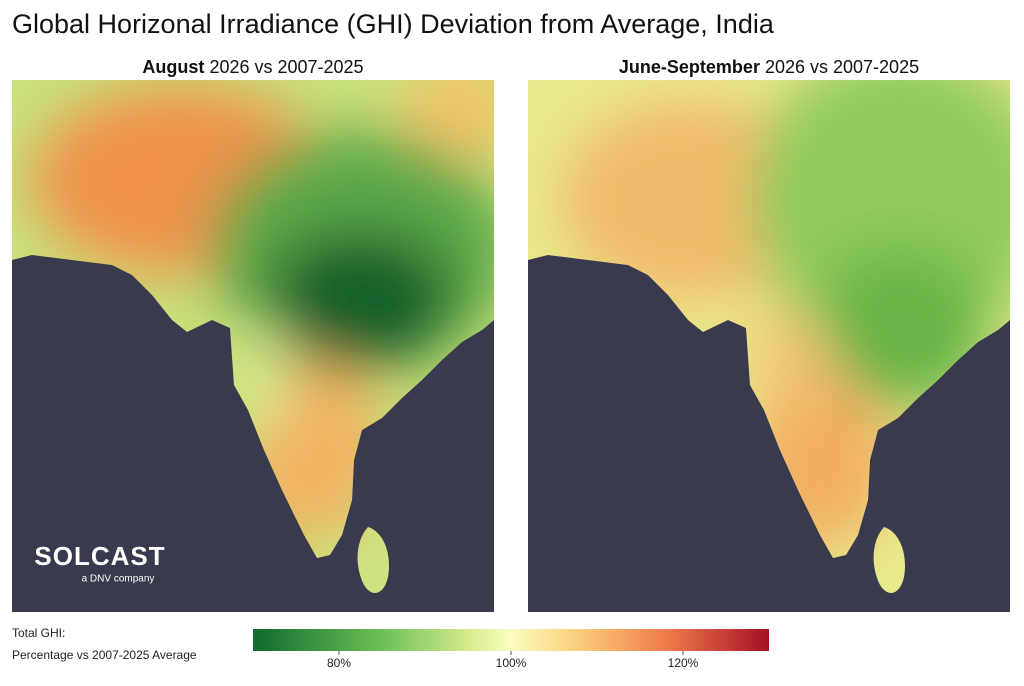  I want to click on colorbar-tick-label: 100%, so click(511, 663).